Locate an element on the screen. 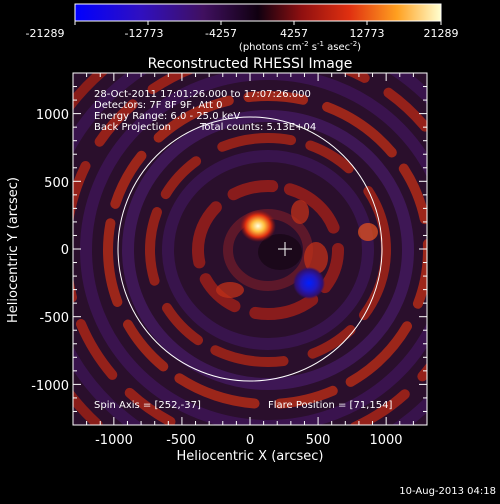 The image size is (500, 504). y-tick-label: -500 is located at coordinates (54, 318).